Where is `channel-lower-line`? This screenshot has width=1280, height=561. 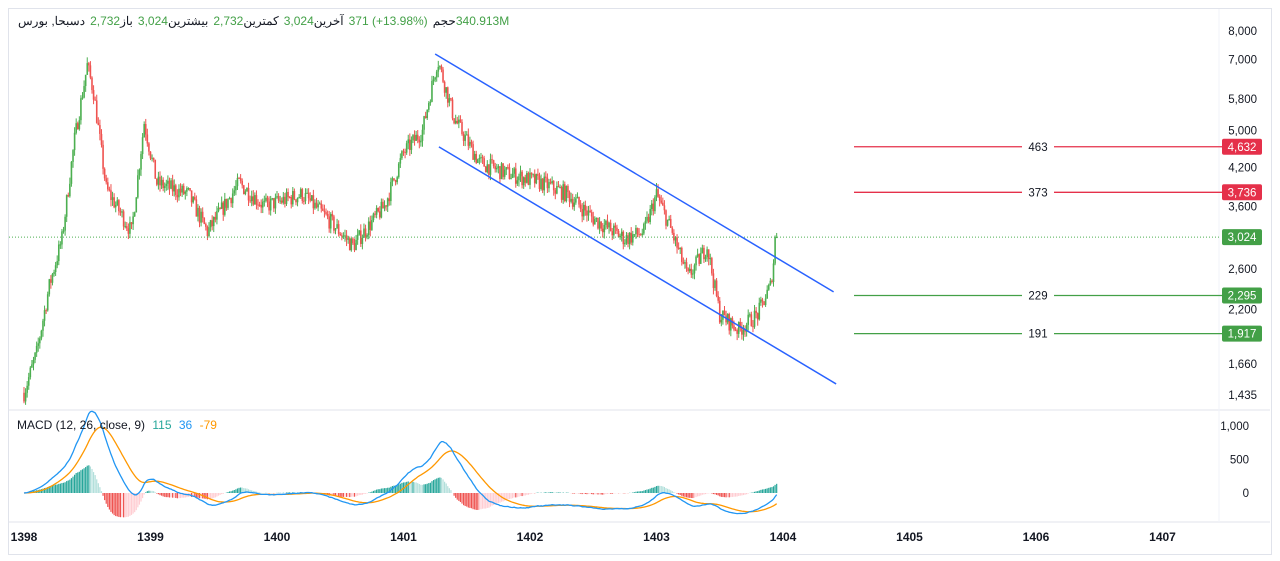
channel-lower-line is located at coordinates (637, 265).